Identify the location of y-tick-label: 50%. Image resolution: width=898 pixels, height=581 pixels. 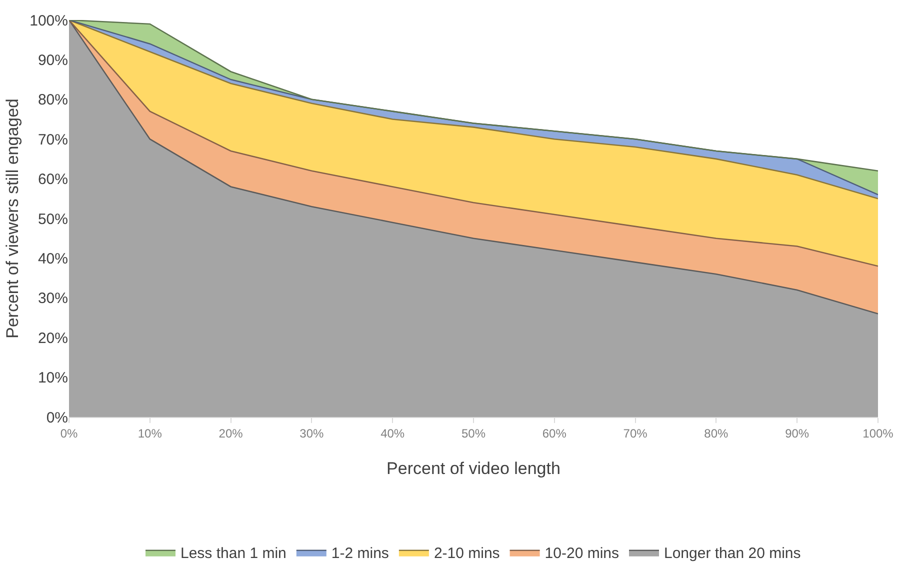
(53, 219).